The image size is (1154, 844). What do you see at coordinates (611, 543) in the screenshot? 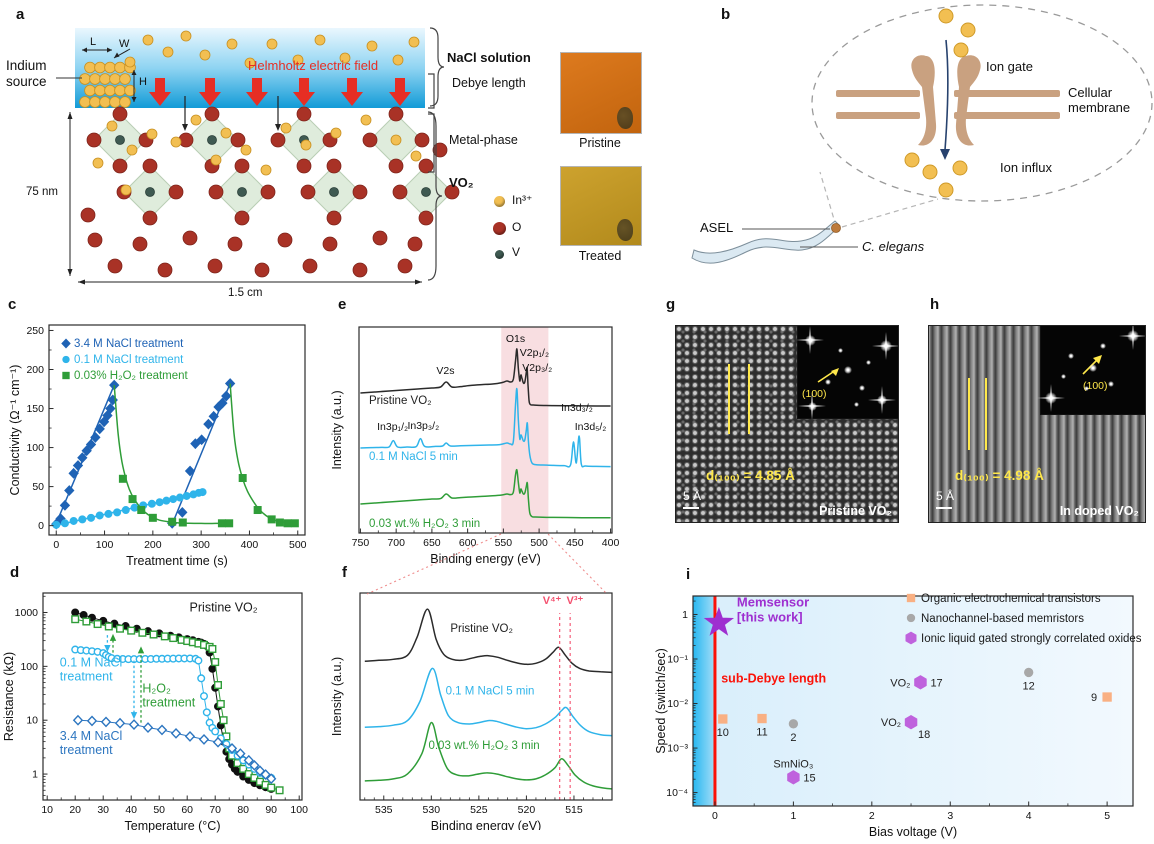
I see `svg-text: 400` at bounding box center [611, 543].